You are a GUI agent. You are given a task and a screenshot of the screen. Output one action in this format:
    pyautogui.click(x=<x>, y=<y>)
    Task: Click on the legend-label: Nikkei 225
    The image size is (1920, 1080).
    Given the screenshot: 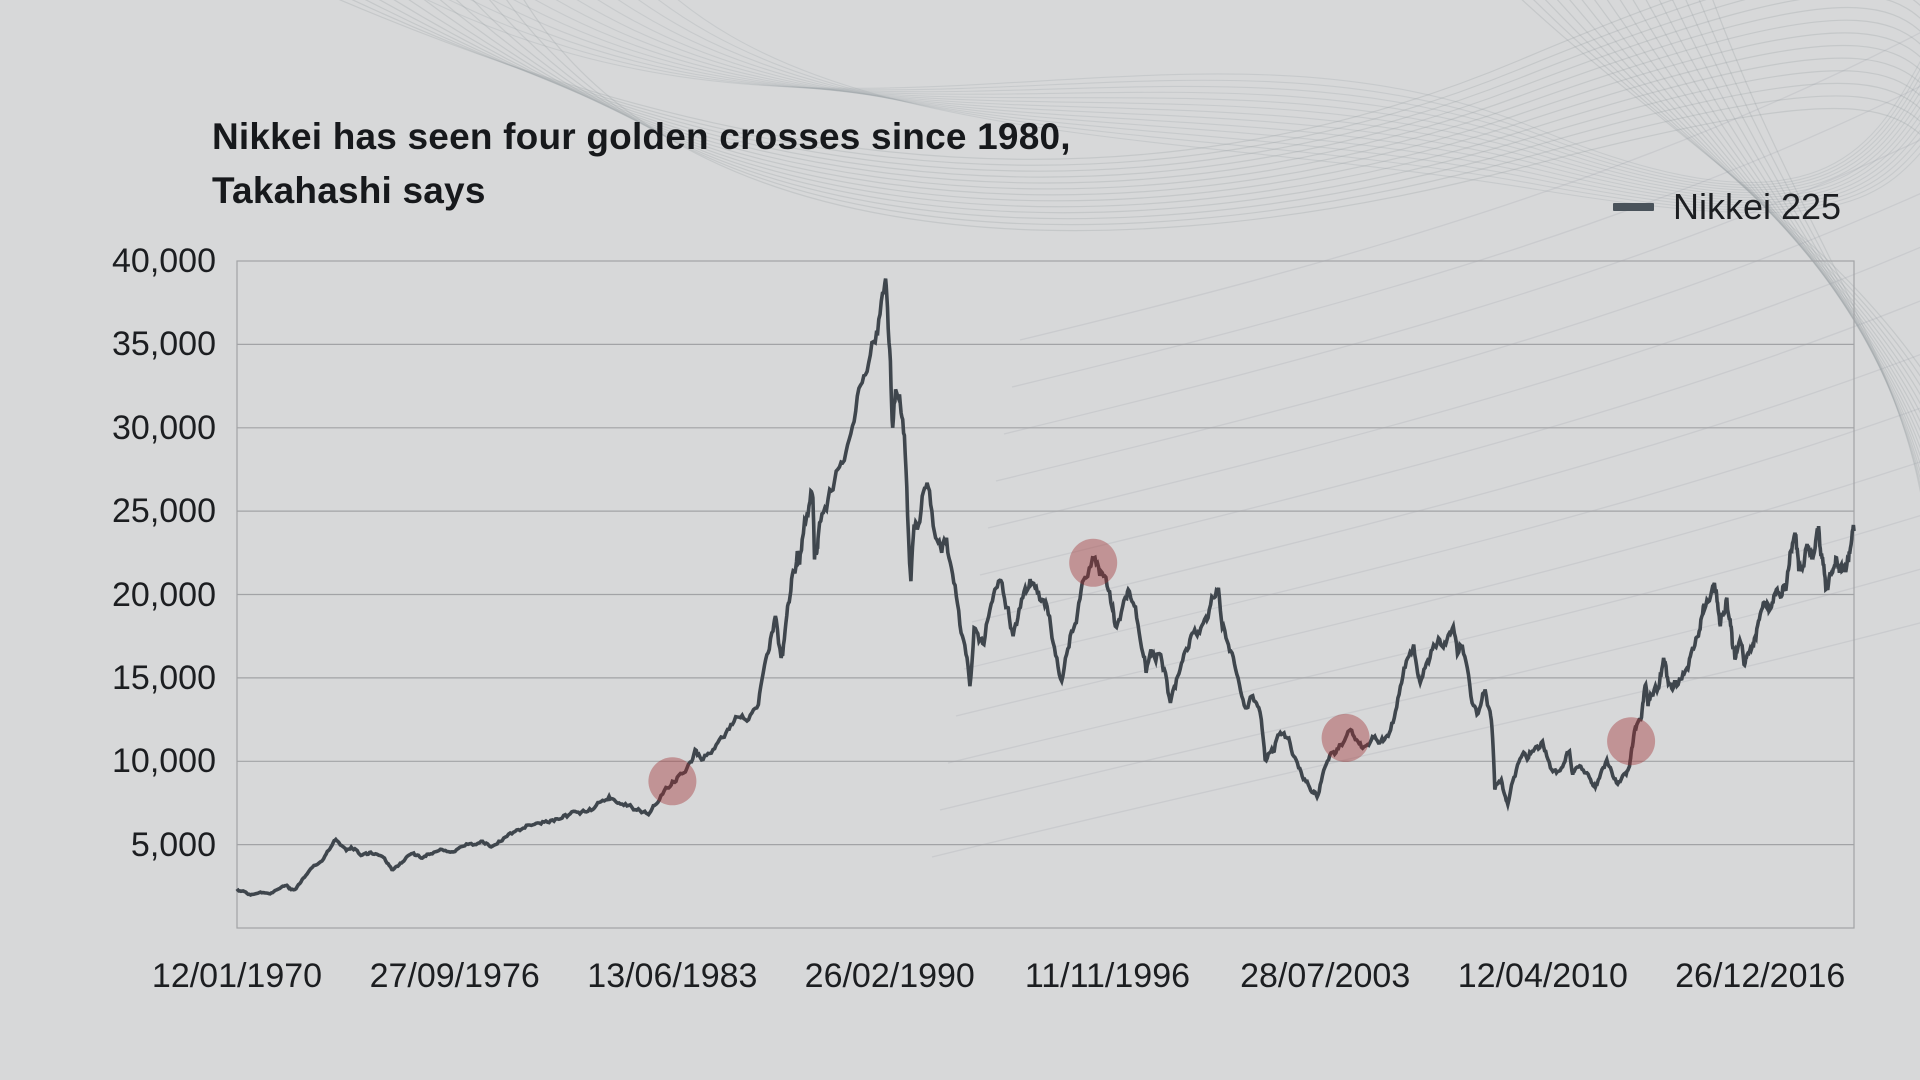 What is the action you would take?
    pyautogui.click(x=1757, y=206)
    